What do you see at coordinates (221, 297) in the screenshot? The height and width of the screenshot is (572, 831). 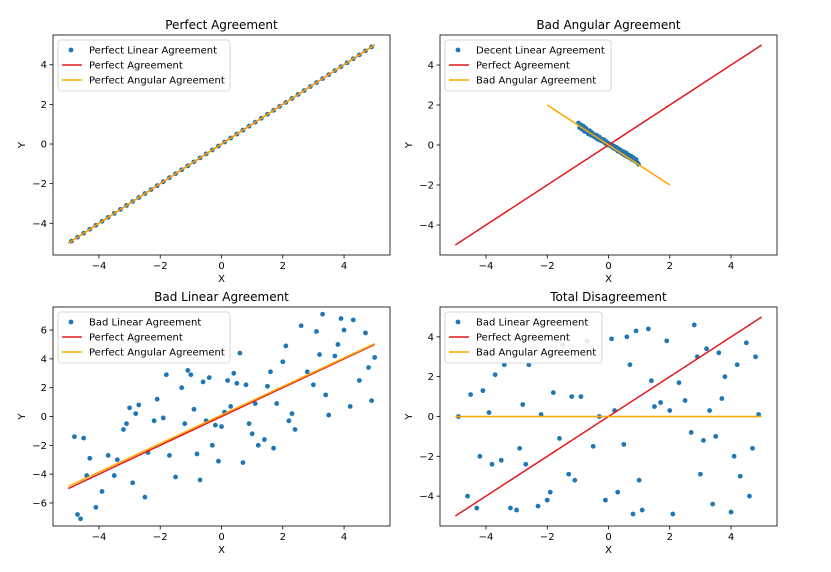 I see `chart-title: Bad Linear Agreement` at bounding box center [221, 297].